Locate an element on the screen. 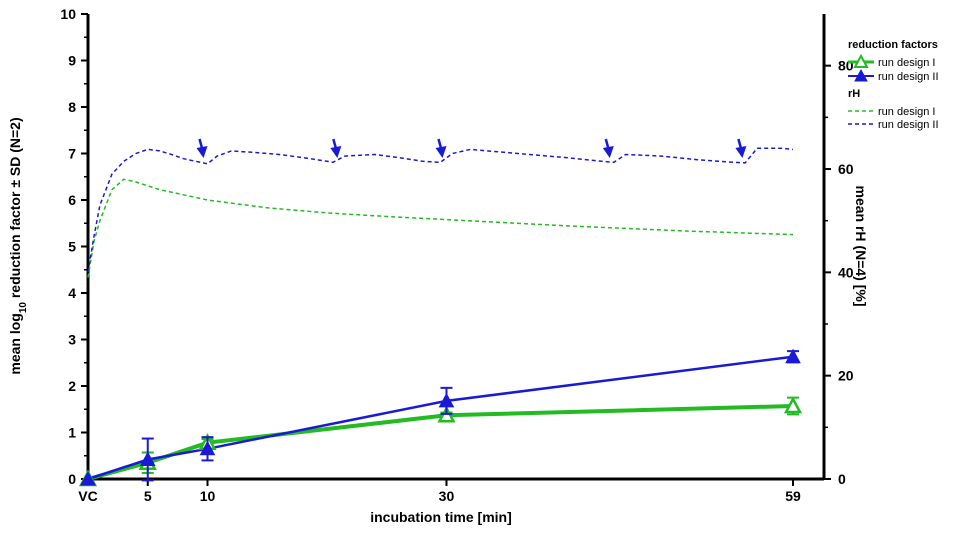 This screenshot has width=959, height=534. x-tick-label: 10 is located at coordinates (208, 496).